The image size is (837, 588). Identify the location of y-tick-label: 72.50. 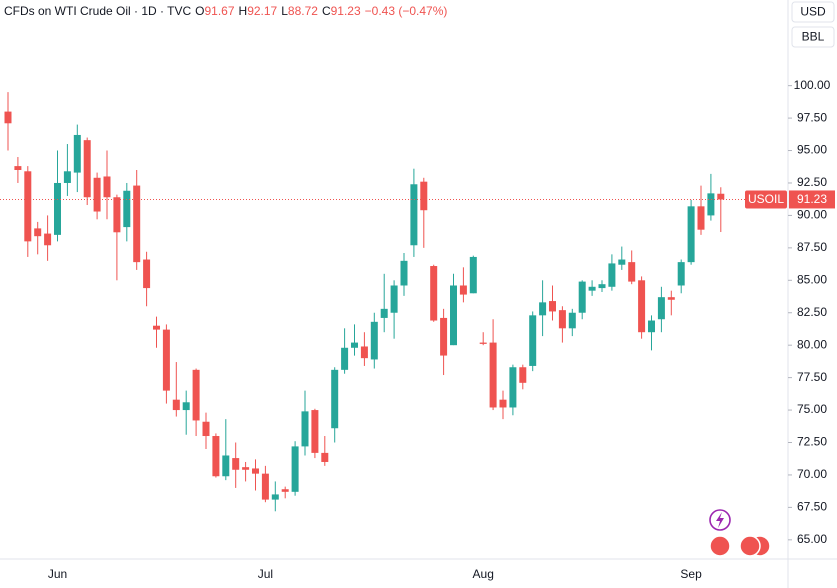
(812, 442).